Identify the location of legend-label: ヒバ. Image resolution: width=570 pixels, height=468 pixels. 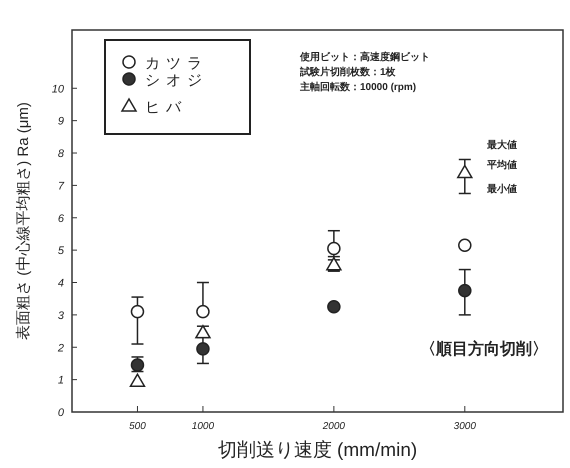
(166, 107).